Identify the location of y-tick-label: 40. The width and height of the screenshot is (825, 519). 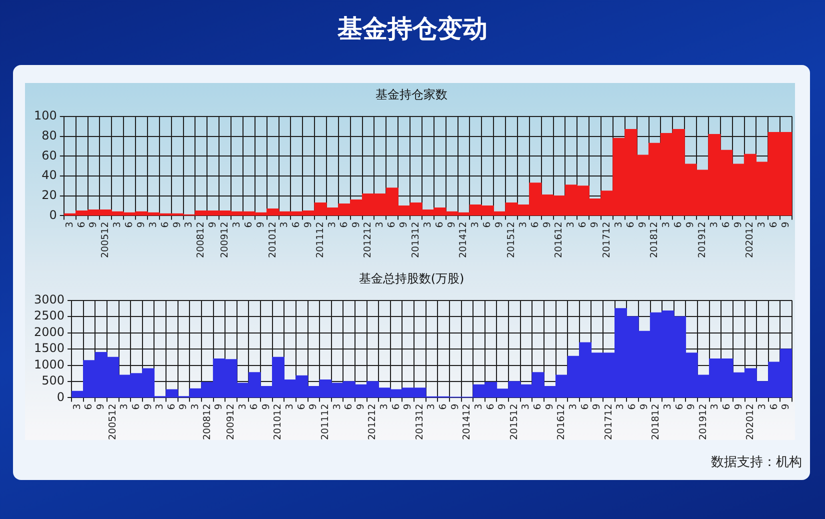
(49, 175).